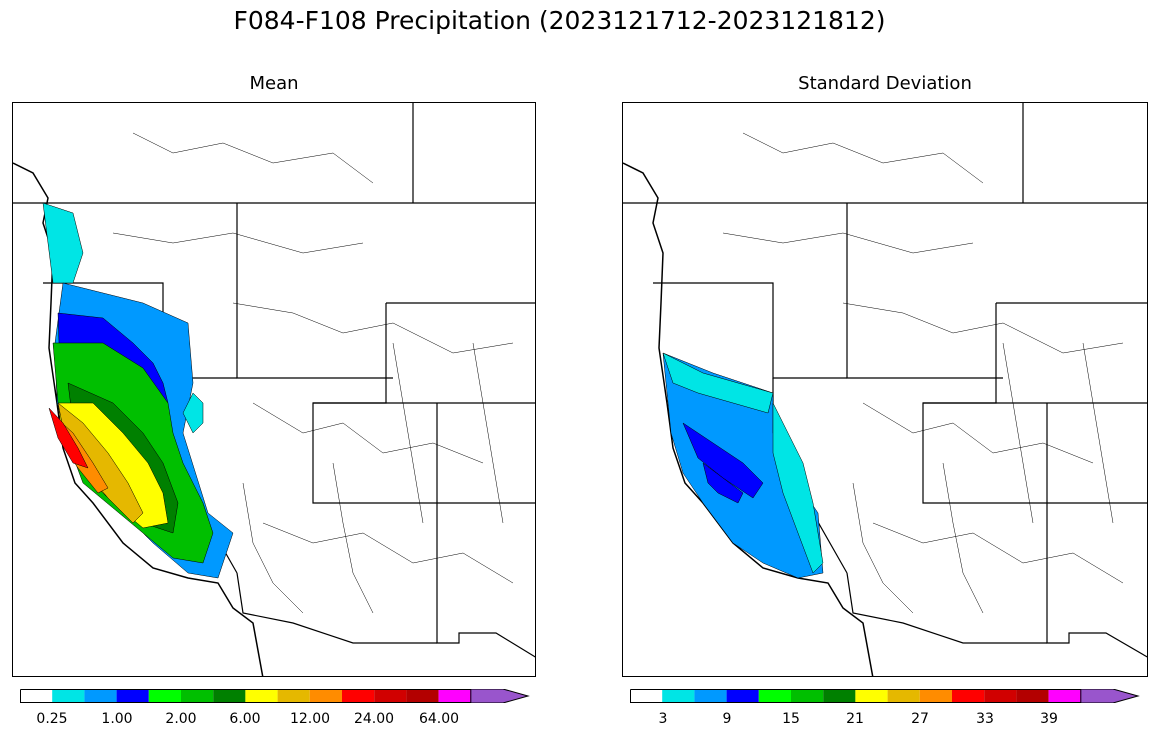 Image resolution: width=1159 pixels, height=741 pixels. Describe the element at coordinates (439, 719) in the screenshot. I see `mean-colorbar-tick: 64.00` at that location.